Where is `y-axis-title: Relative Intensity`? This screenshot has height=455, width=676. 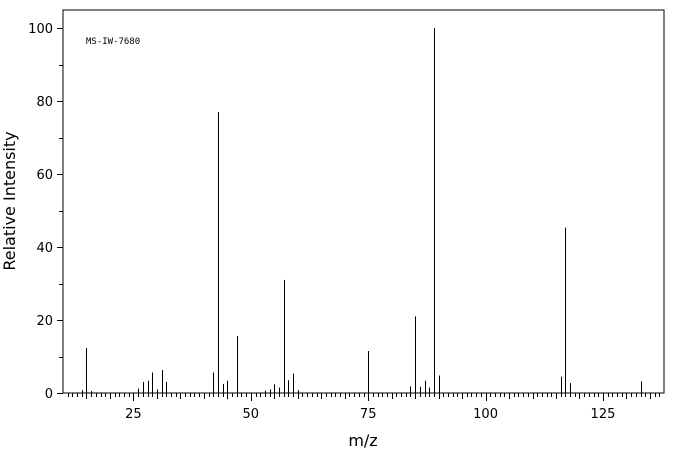 y-axis-title: Relative Intensity is located at coordinates (9, 200).